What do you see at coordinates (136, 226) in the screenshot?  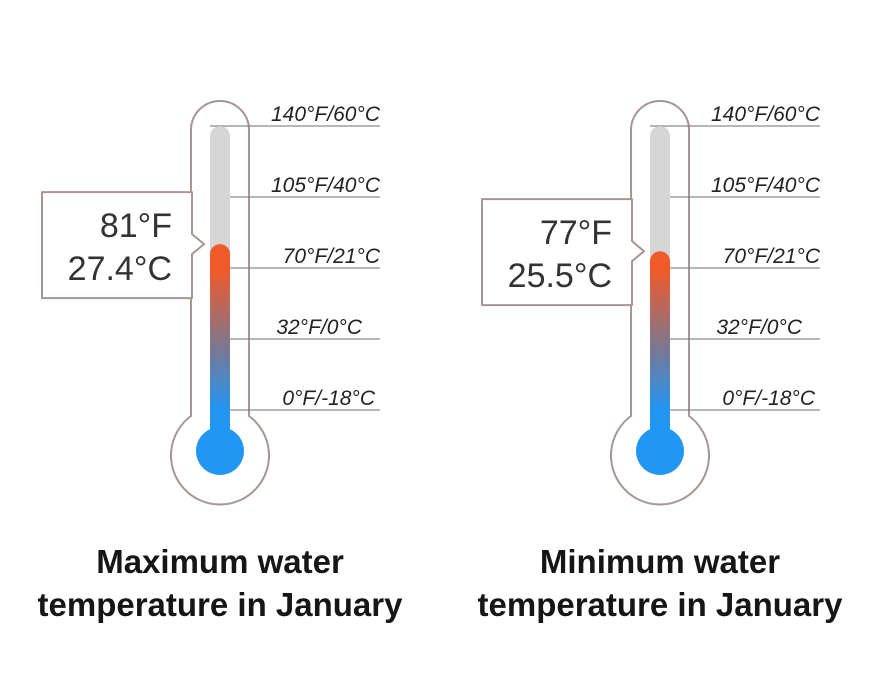 I see `fahrenheit-value: 81°F` at bounding box center [136, 226].